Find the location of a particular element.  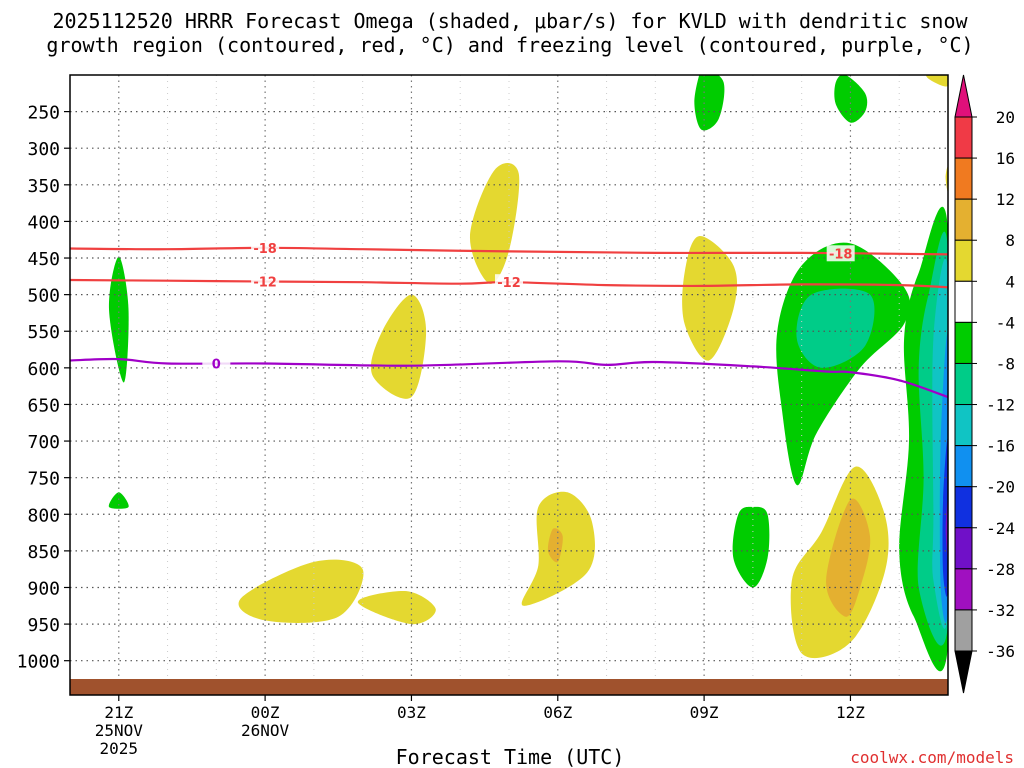

x-tick-label-03Z: 03Z is located at coordinates (411, 712).